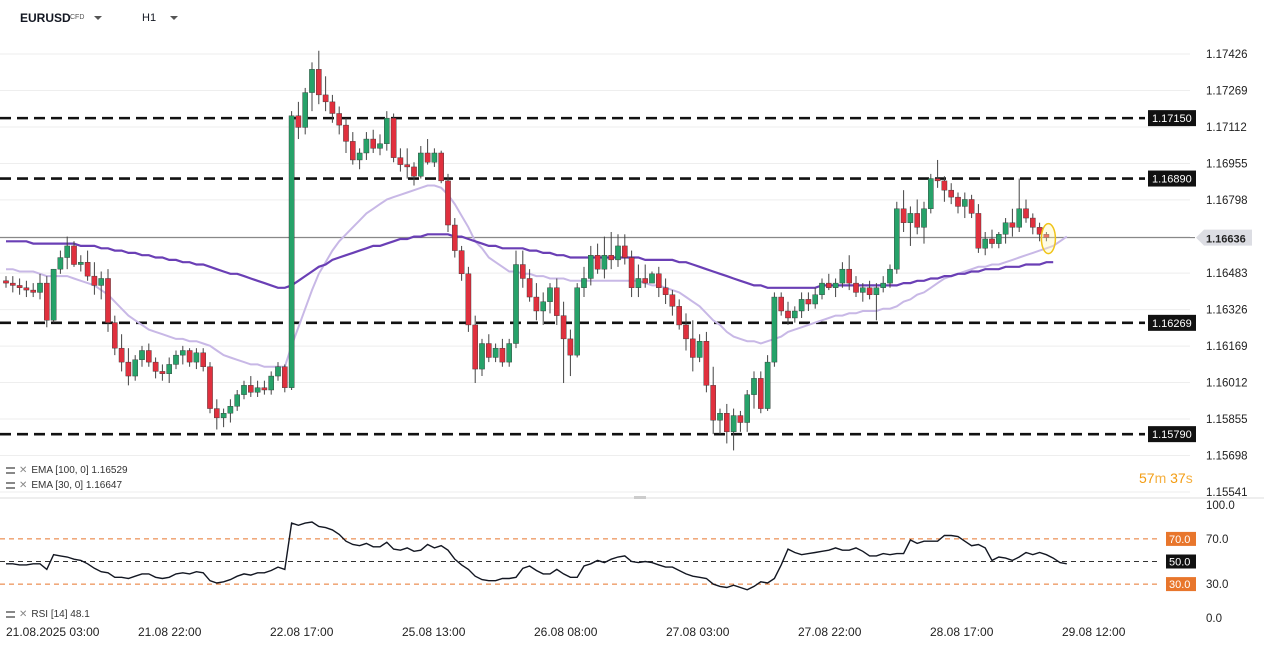 The width and height of the screenshot is (1264, 647). I want to click on price-axis-label: 1.16483, so click(1227, 274).